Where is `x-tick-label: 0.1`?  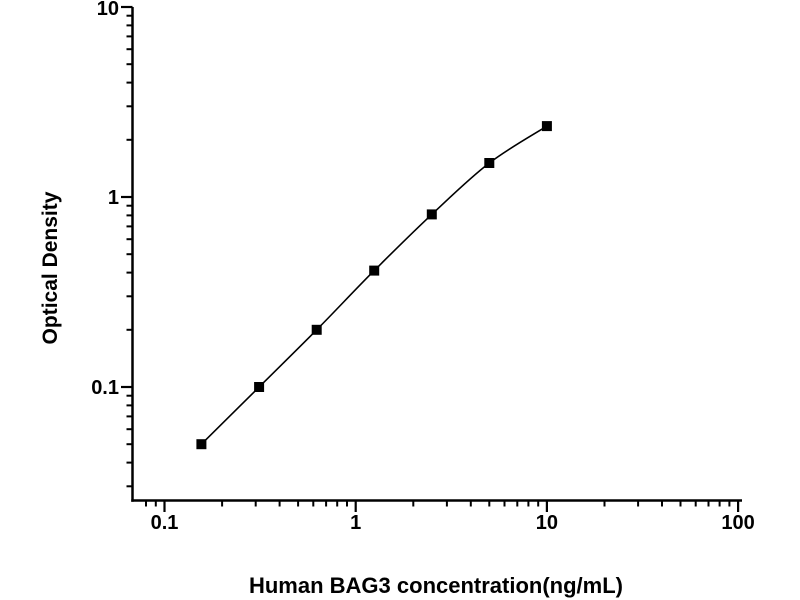 x-tick-label: 0.1 is located at coordinates (165, 523).